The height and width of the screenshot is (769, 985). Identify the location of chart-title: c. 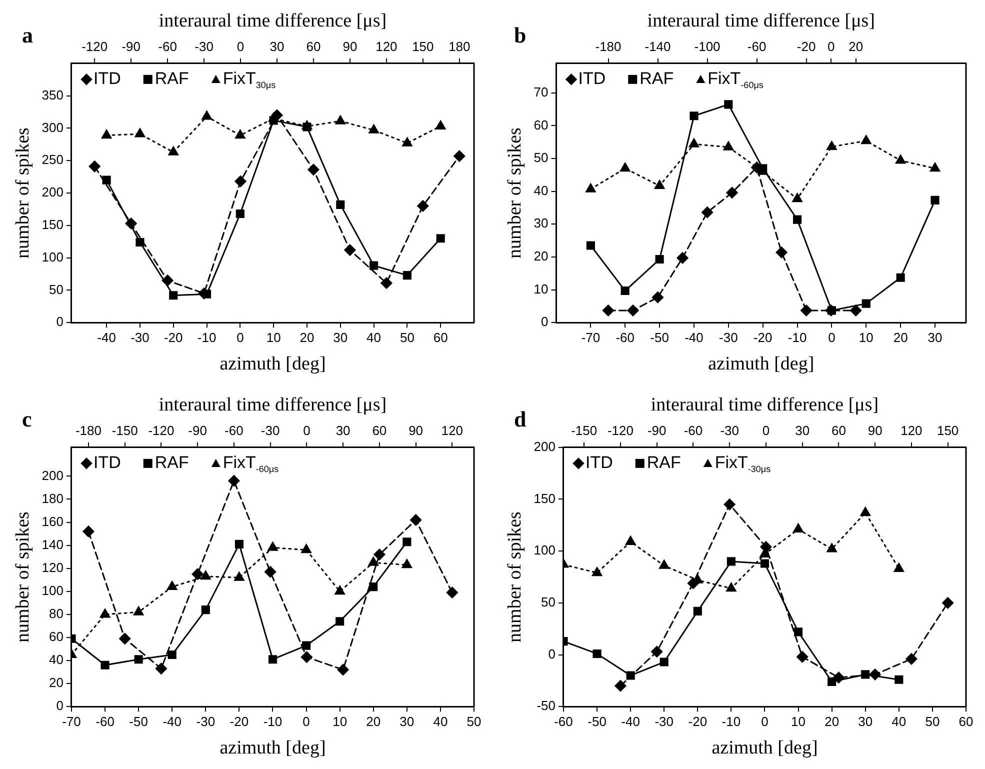
(27, 419).